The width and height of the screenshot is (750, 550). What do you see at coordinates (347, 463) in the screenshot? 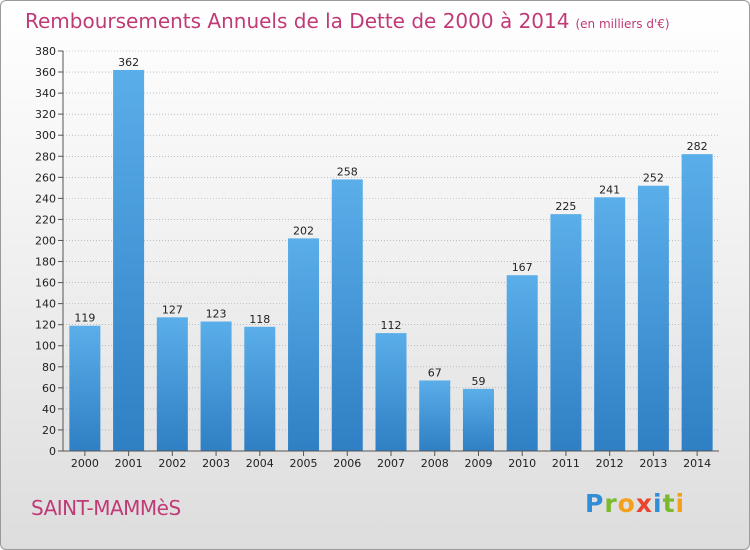
I see `x-tick-label-2006: 2006` at bounding box center [347, 463].